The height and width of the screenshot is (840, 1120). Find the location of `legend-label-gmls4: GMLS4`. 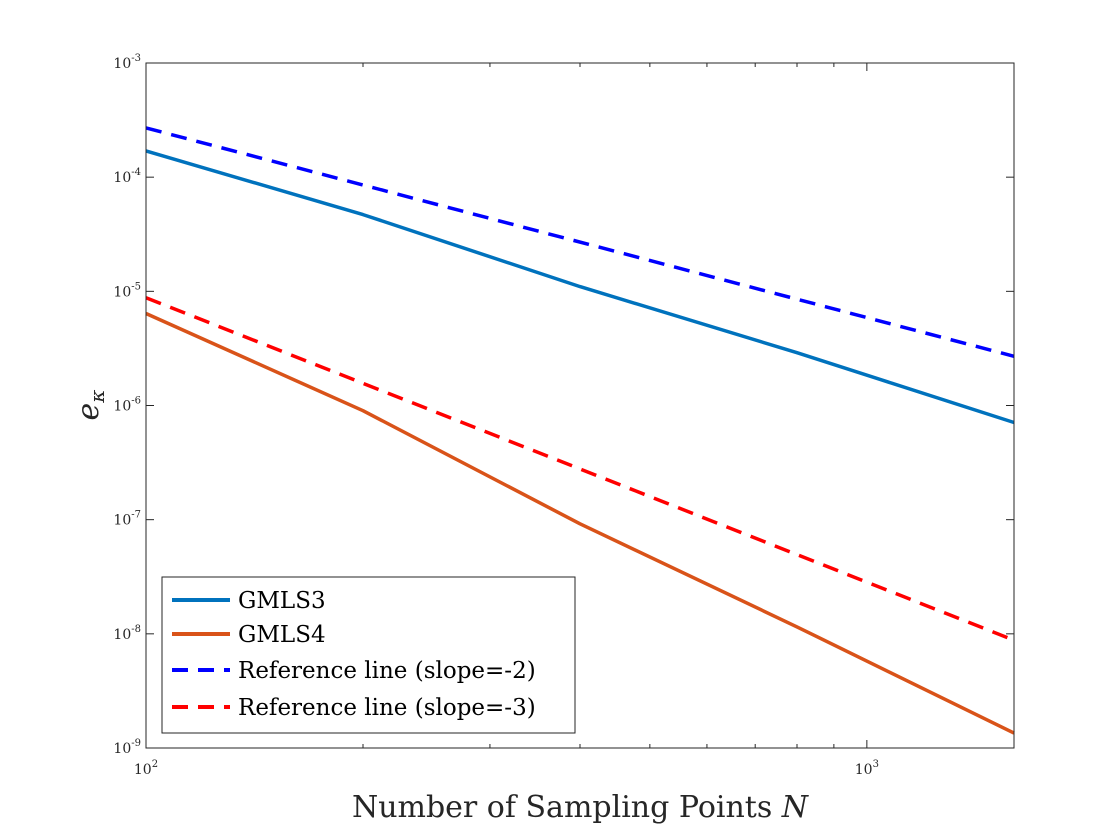

legend-label-gmls4: GMLS4 is located at coordinates (282, 635).